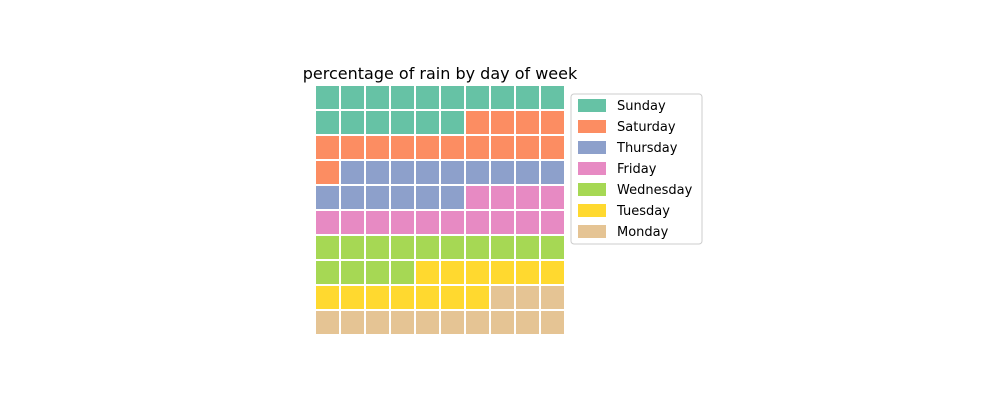 Image resolution: width=1000 pixels, height=400 pixels. I want to click on legend-label-wednesday: Wednesday, so click(655, 190).